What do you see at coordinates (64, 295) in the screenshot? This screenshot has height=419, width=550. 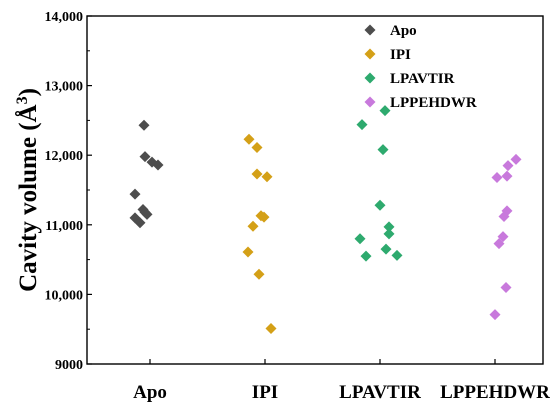 I see `y-tick-label: 10,000` at bounding box center [64, 295].